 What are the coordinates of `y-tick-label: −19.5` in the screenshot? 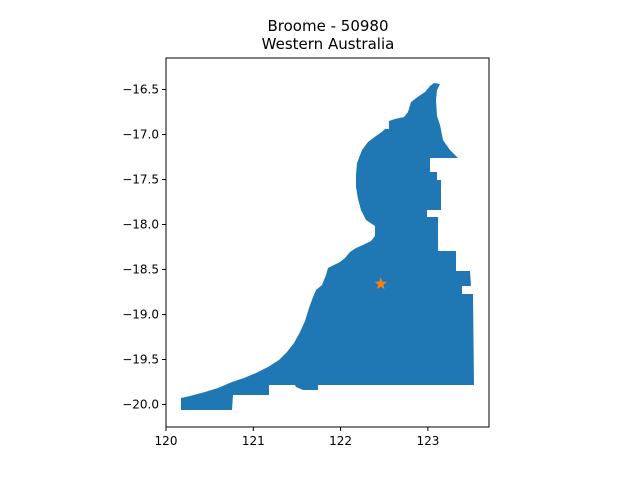 It's located at (140, 360).